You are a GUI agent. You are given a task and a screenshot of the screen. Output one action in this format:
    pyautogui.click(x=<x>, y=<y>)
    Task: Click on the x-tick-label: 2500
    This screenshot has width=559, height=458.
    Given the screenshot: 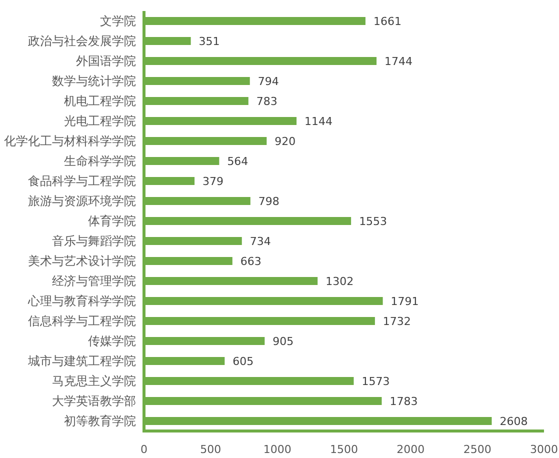 What is the action you would take?
    pyautogui.click(x=477, y=449)
    